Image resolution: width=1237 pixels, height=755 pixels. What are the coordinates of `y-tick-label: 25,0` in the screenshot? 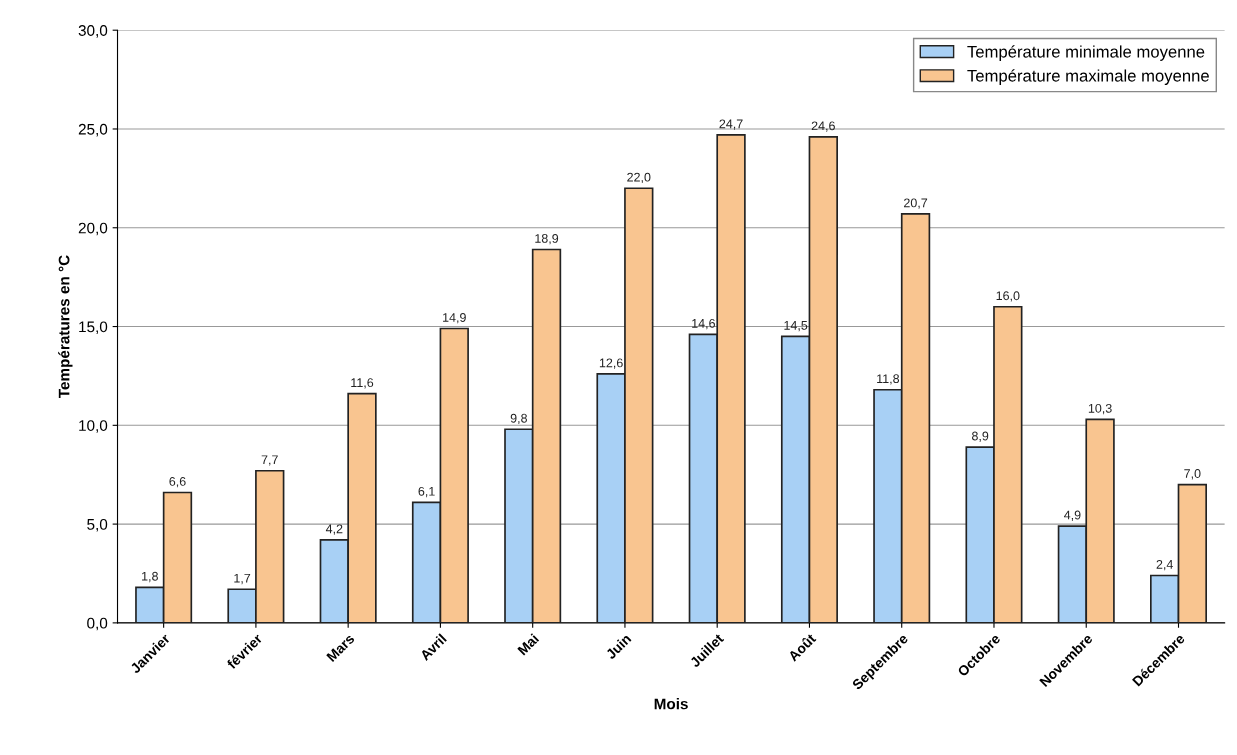 It's located at (93, 130).